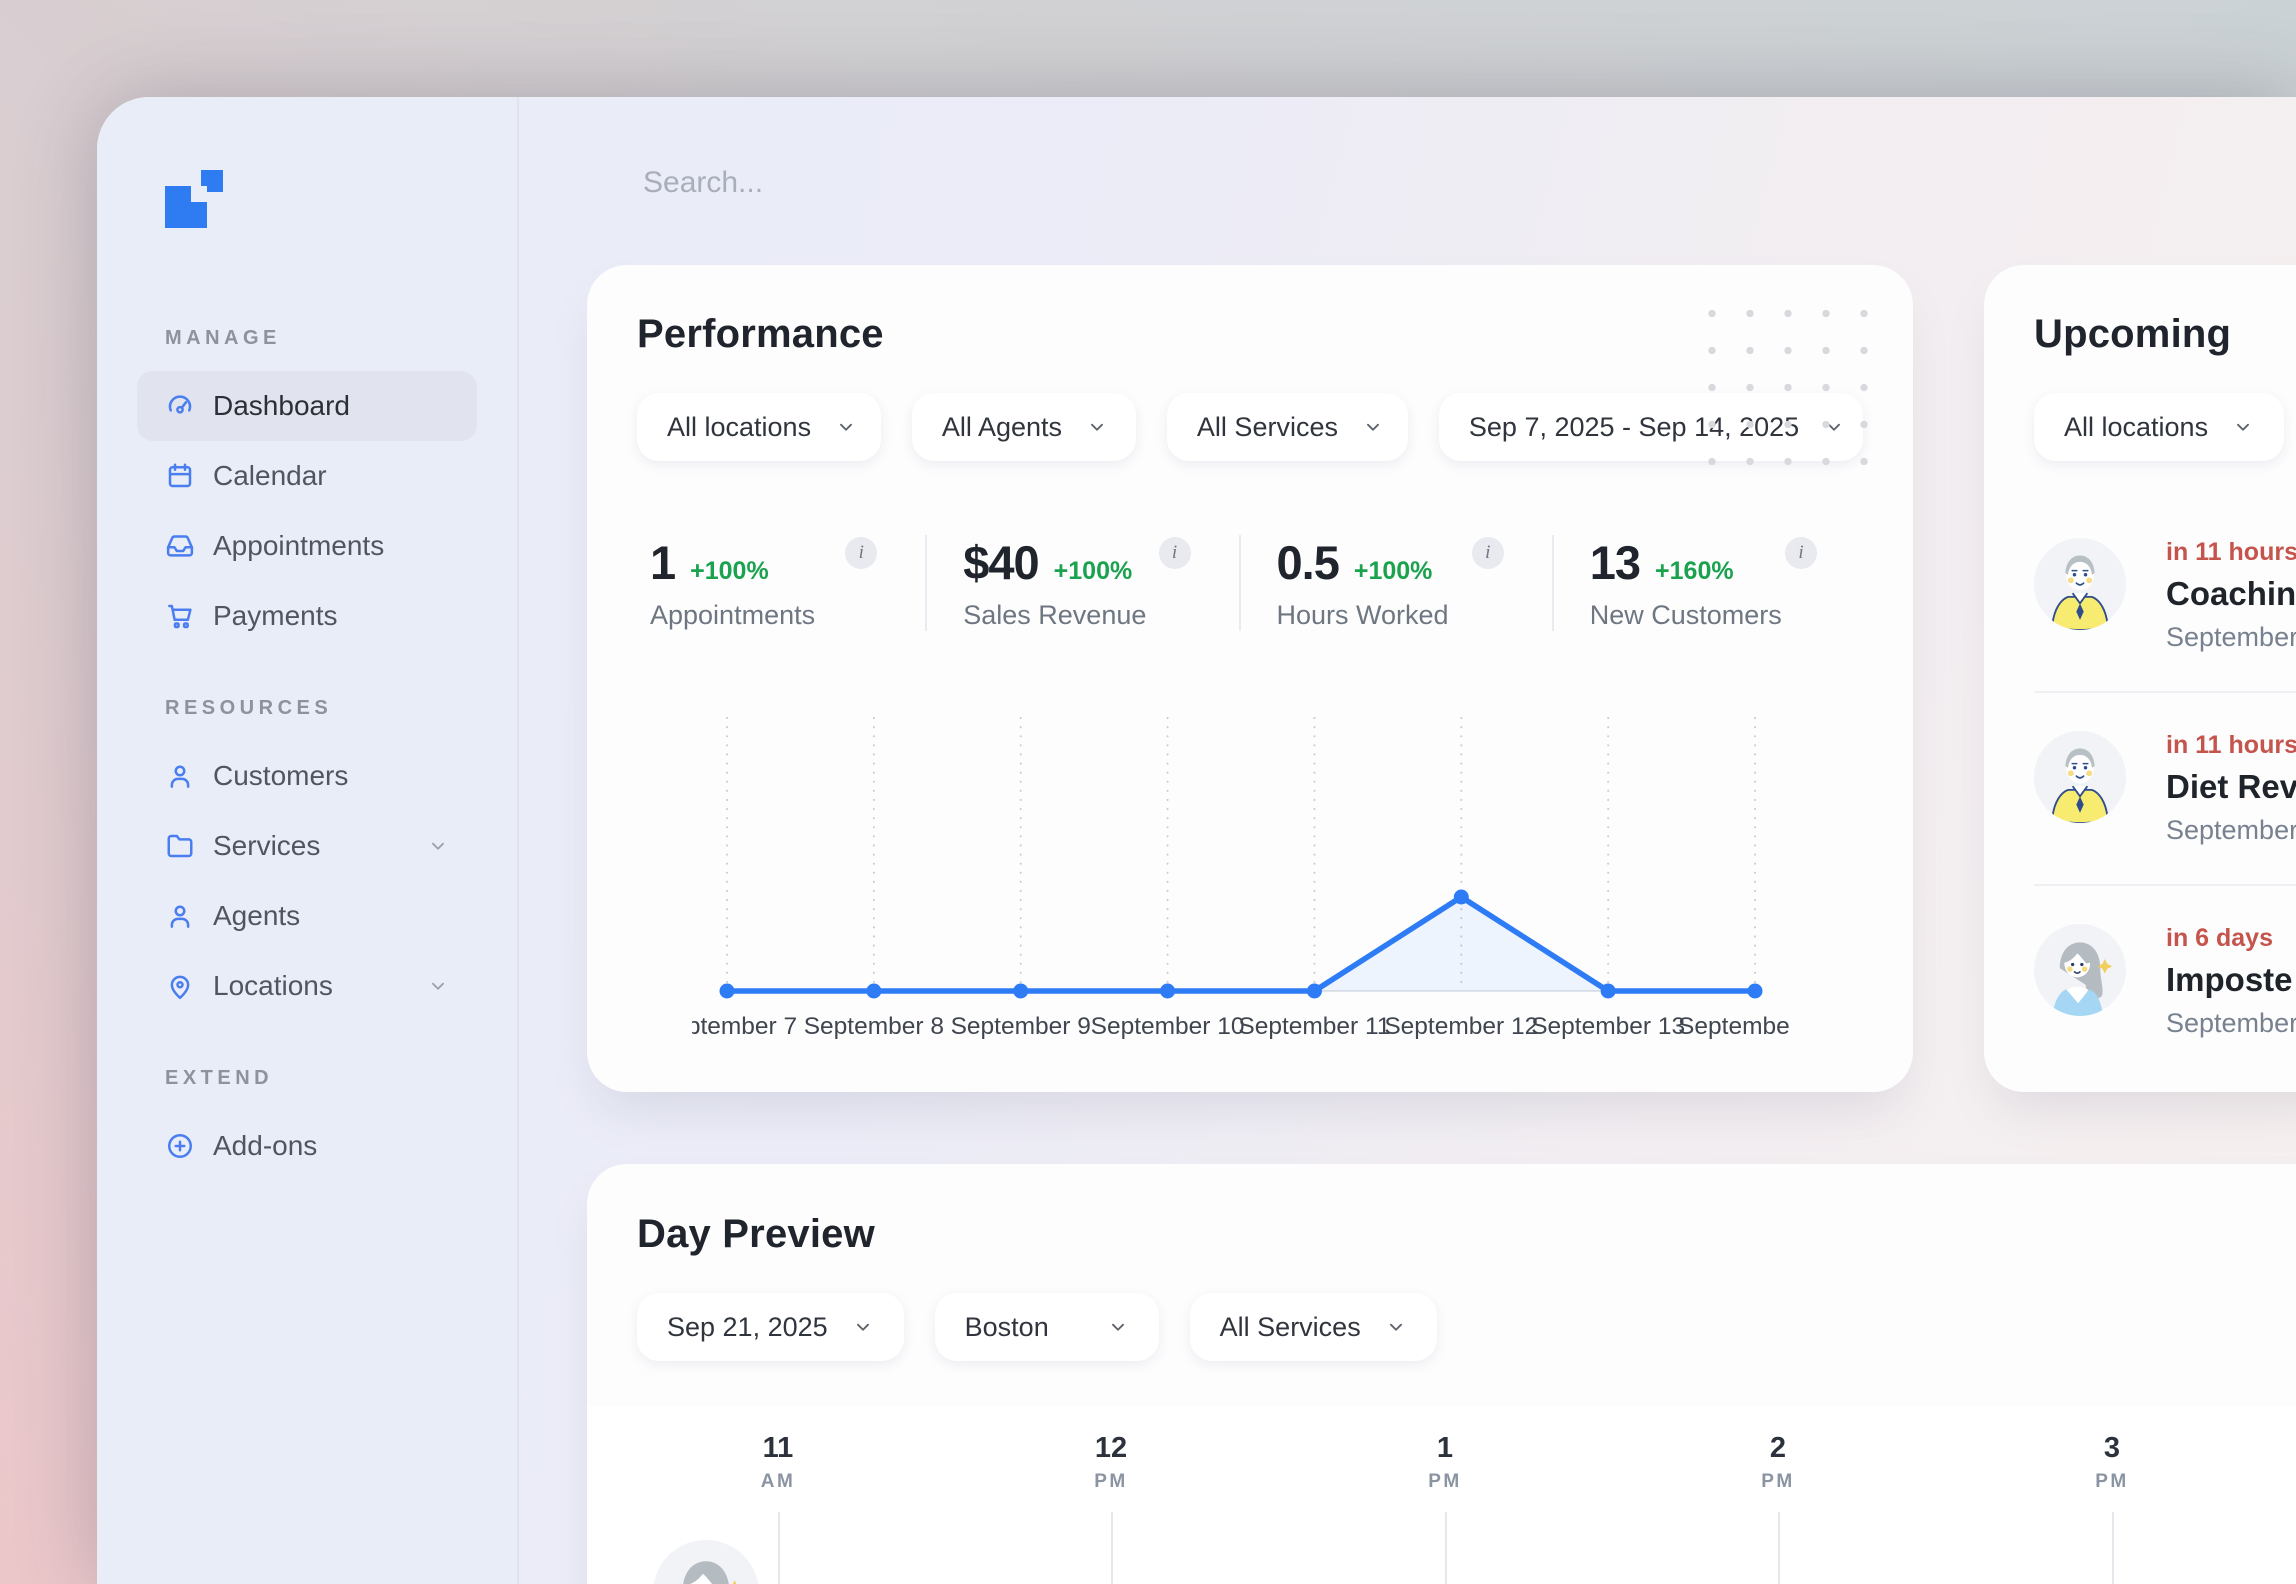  Describe the element at coordinates (2231, 552) in the screenshot. I see `appointment-countdown: in 11 hours` at that location.